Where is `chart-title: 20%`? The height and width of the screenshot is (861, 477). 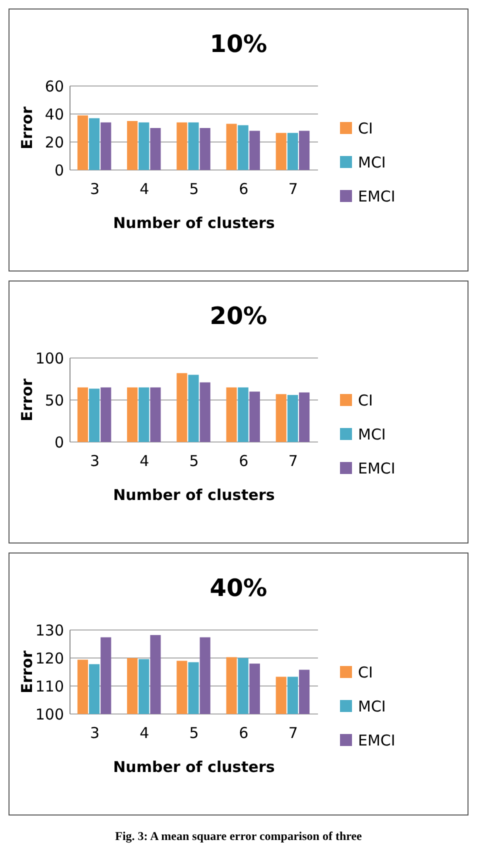
chart-title: 20% is located at coordinates (239, 316).